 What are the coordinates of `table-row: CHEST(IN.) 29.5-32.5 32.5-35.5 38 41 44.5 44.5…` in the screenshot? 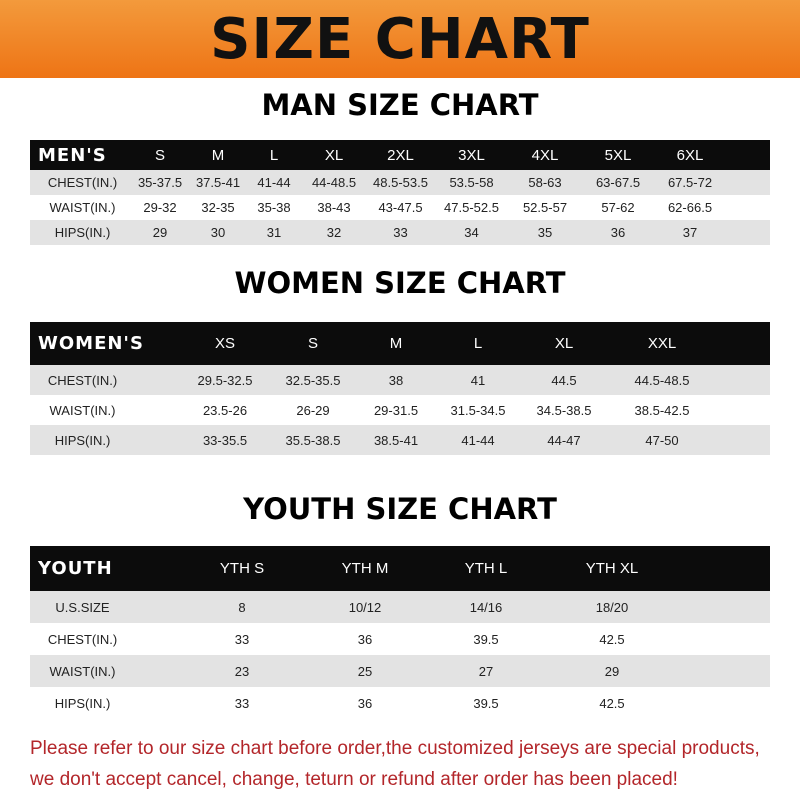 It's located at (400, 380).